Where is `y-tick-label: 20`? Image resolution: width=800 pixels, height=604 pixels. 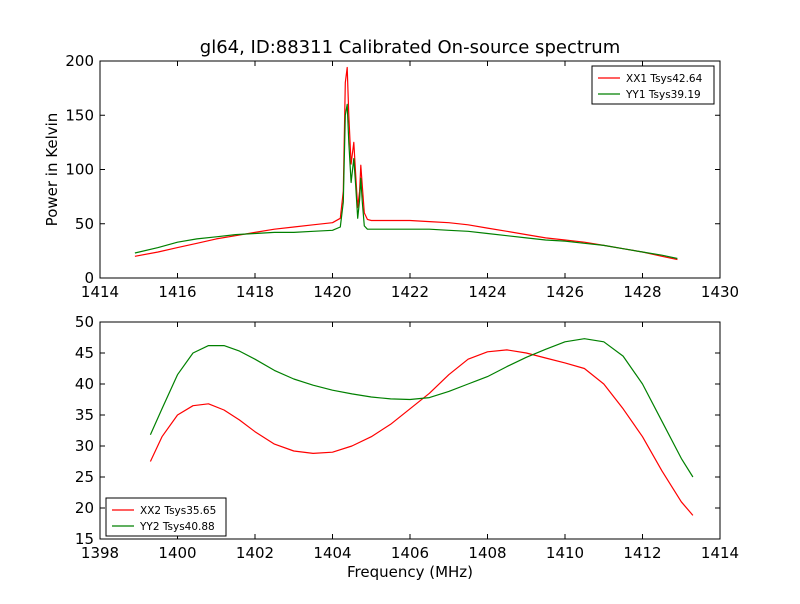 y-tick-label: 20 is located at coordinates (84, 508).